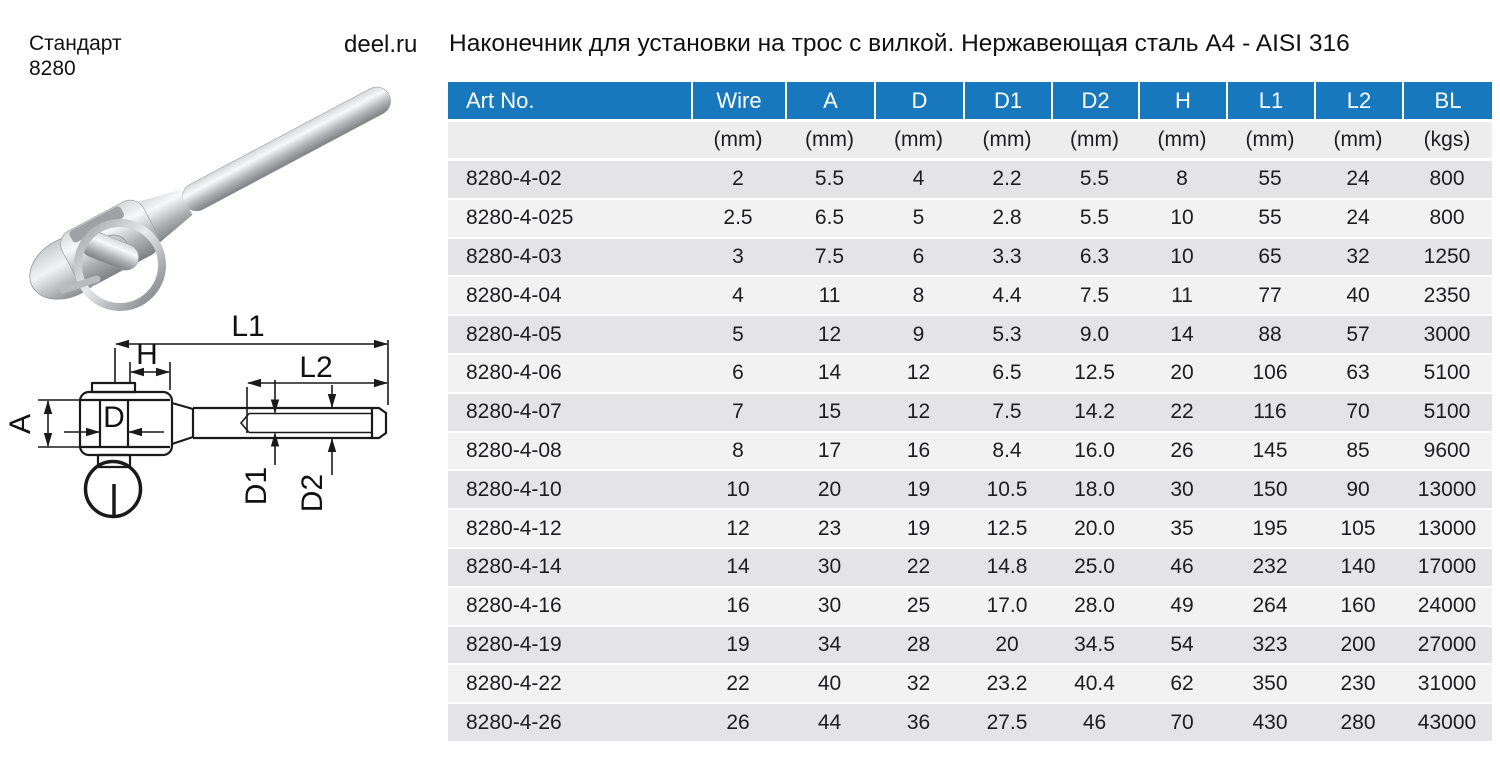  I want to click on value-cell: 55, so click(1270, 179).